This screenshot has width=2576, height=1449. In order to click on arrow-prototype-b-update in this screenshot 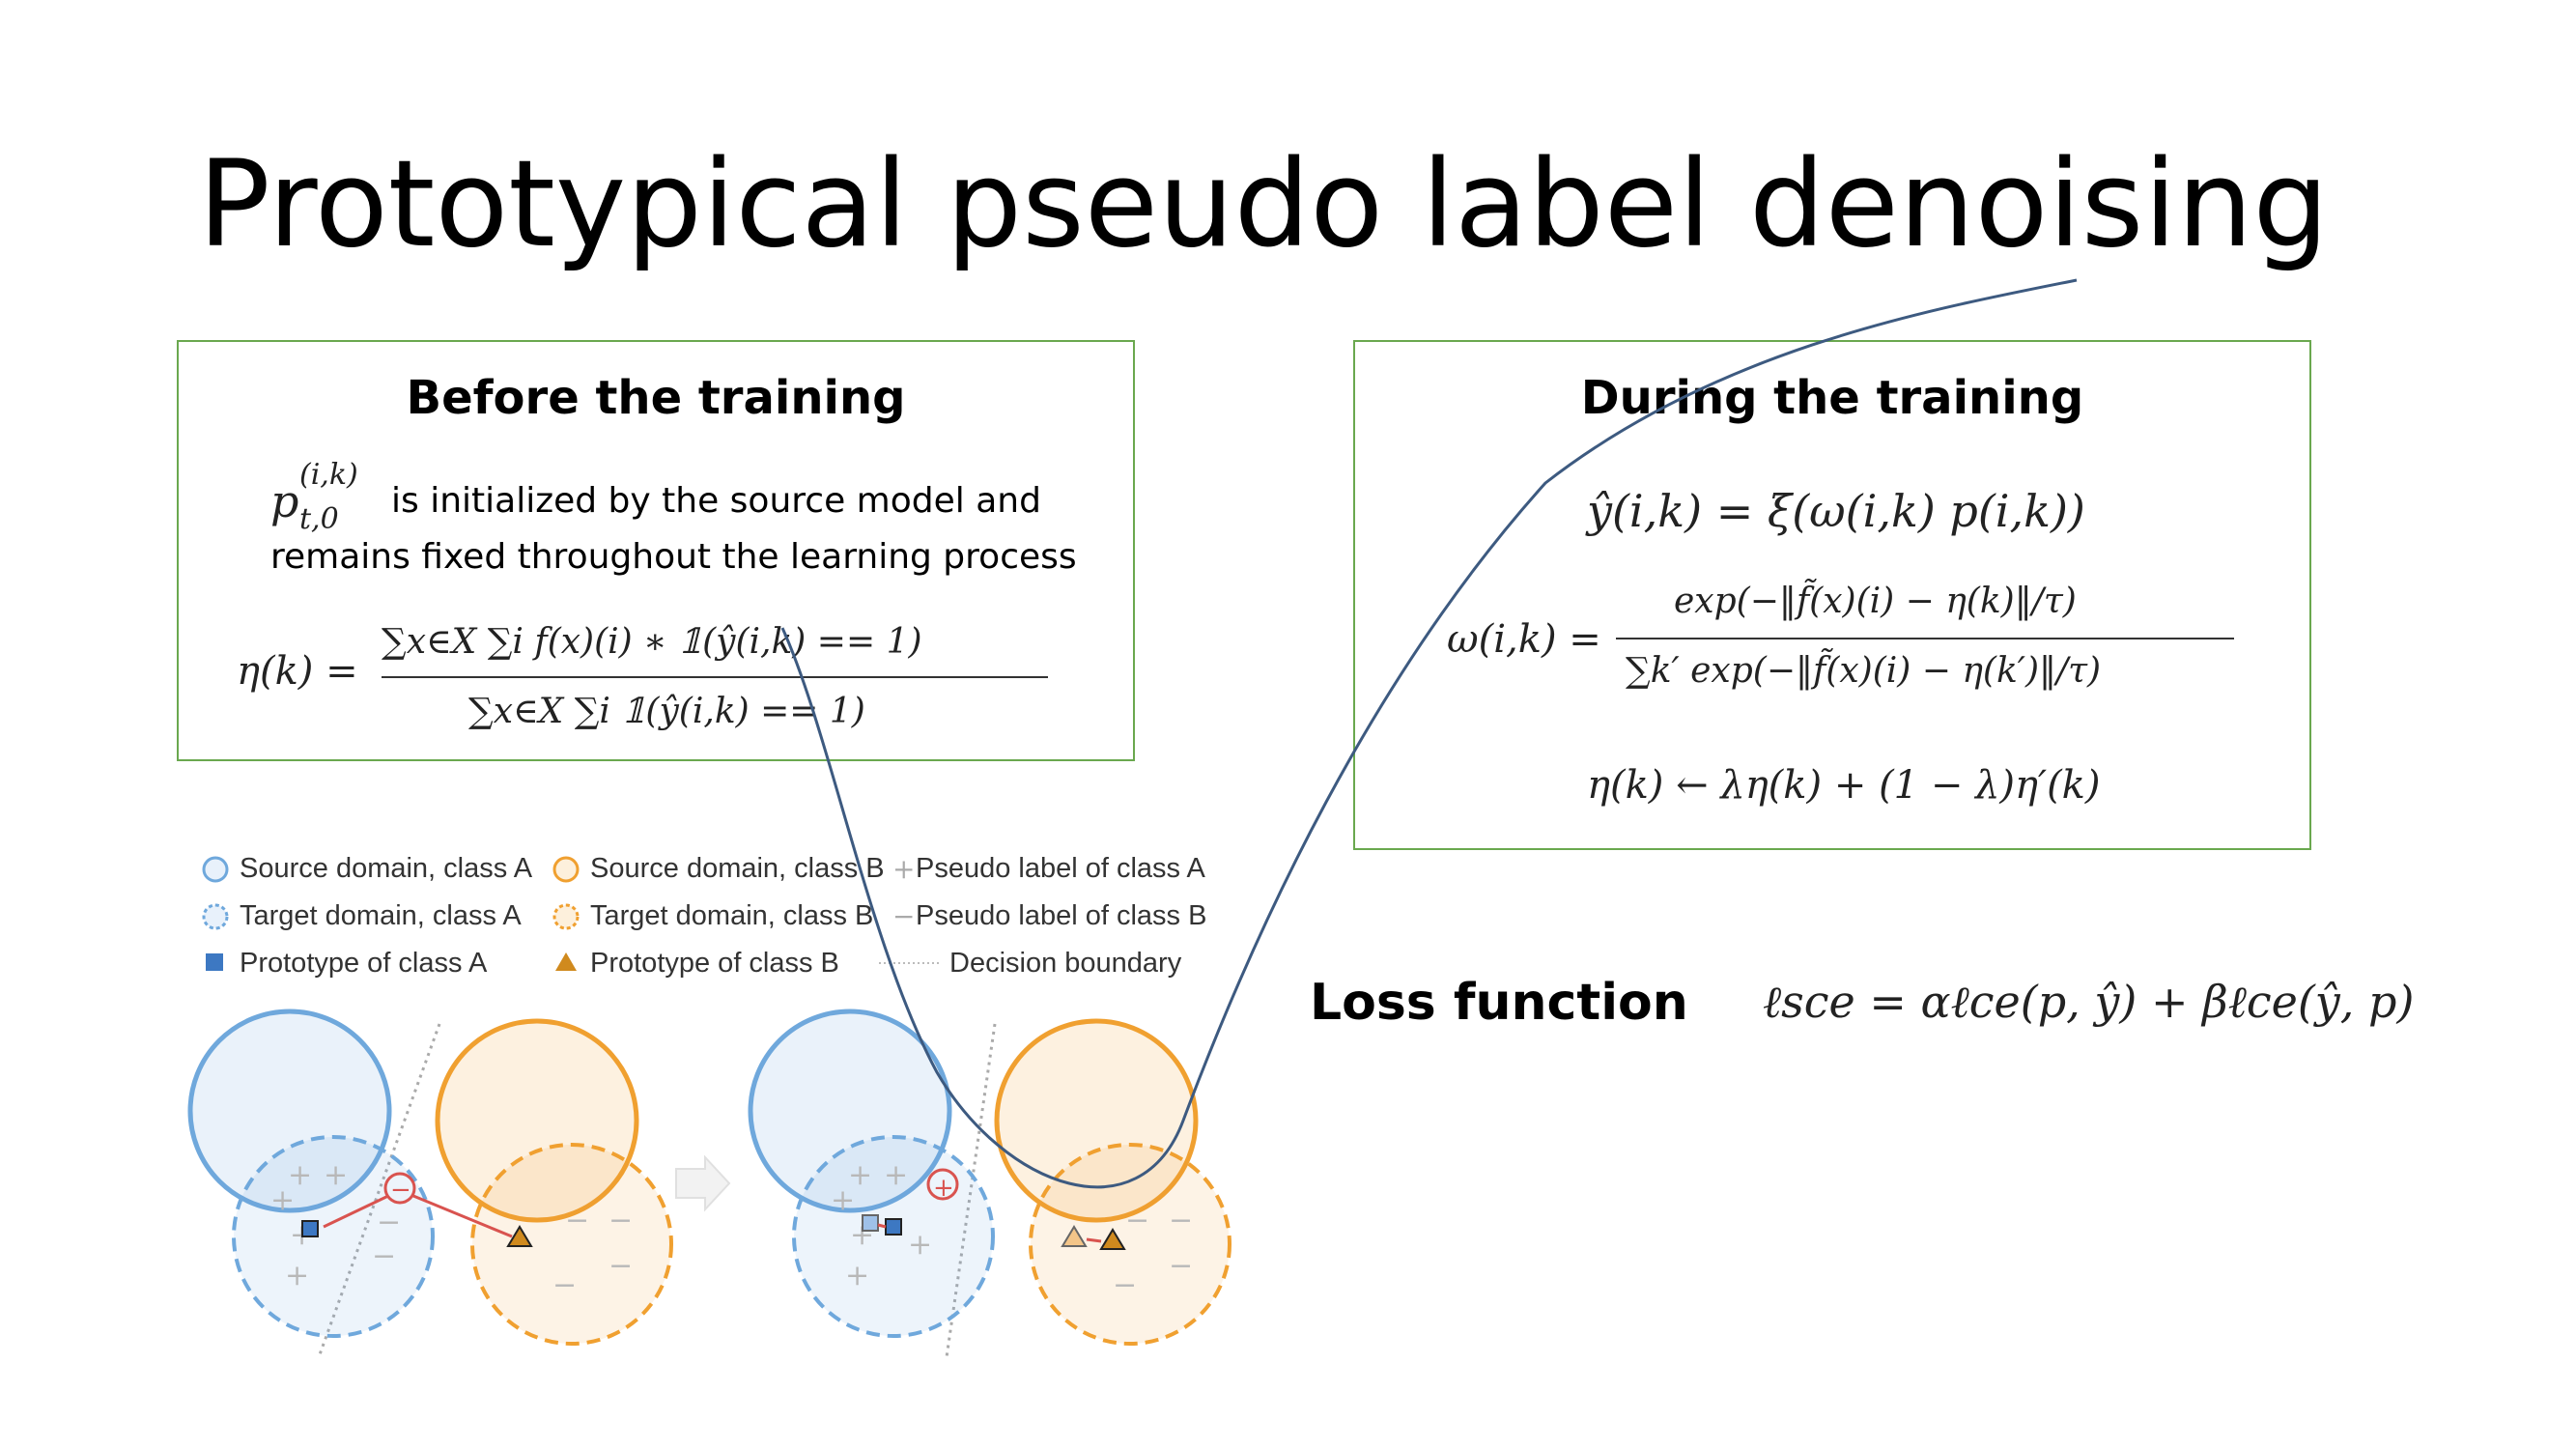, I will do `click(1094, 1240)`.